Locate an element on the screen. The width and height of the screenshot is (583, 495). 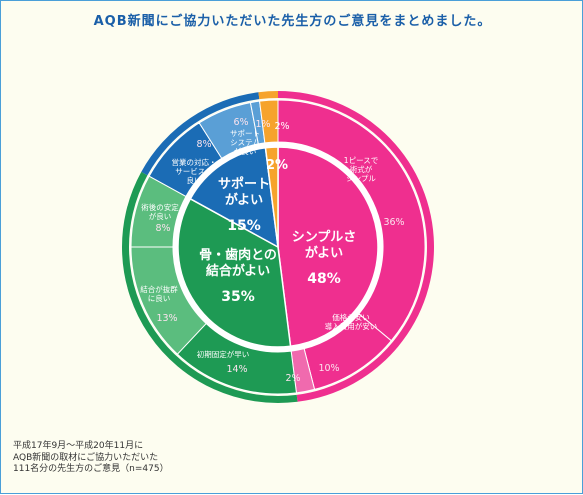
footnote-line-3: 111名分の先生方のご意見（n=475） is located at coordinates (91, 469).